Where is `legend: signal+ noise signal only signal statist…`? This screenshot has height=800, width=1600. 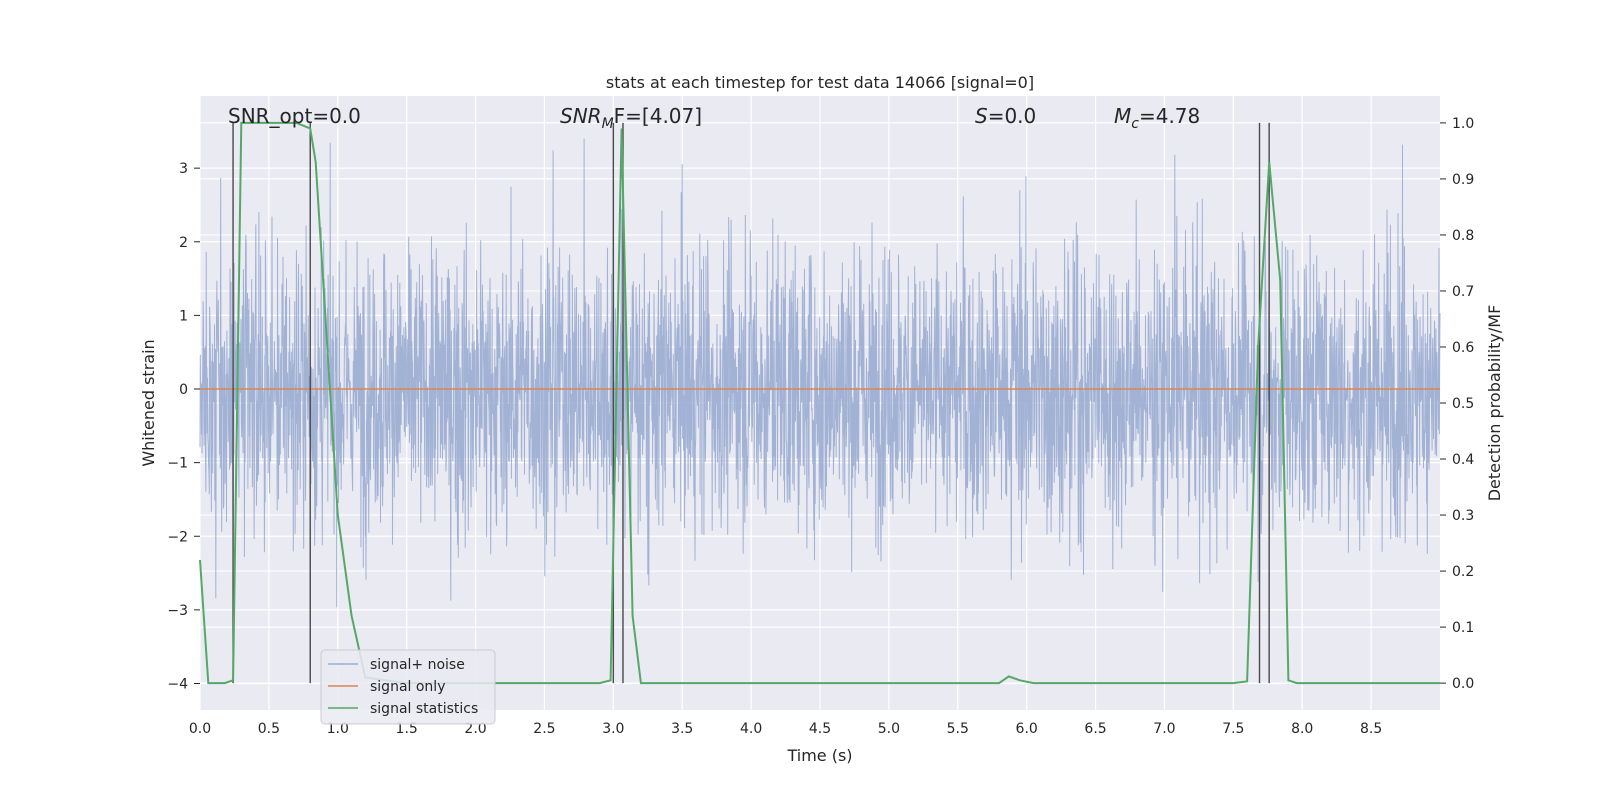 legend: signal+ noise signal only signal statist… is located at coordinates (408, 687).